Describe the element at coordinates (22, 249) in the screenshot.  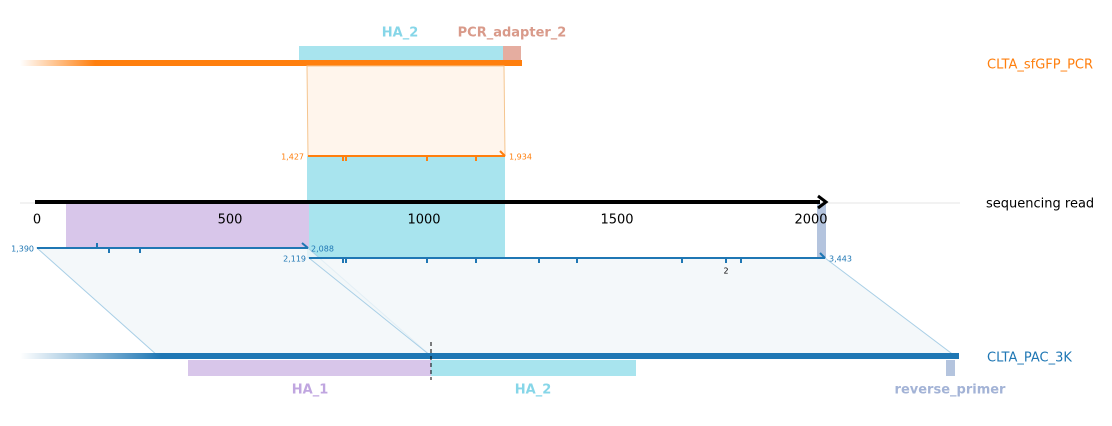
I see `coordinate: 1,390` at that location.